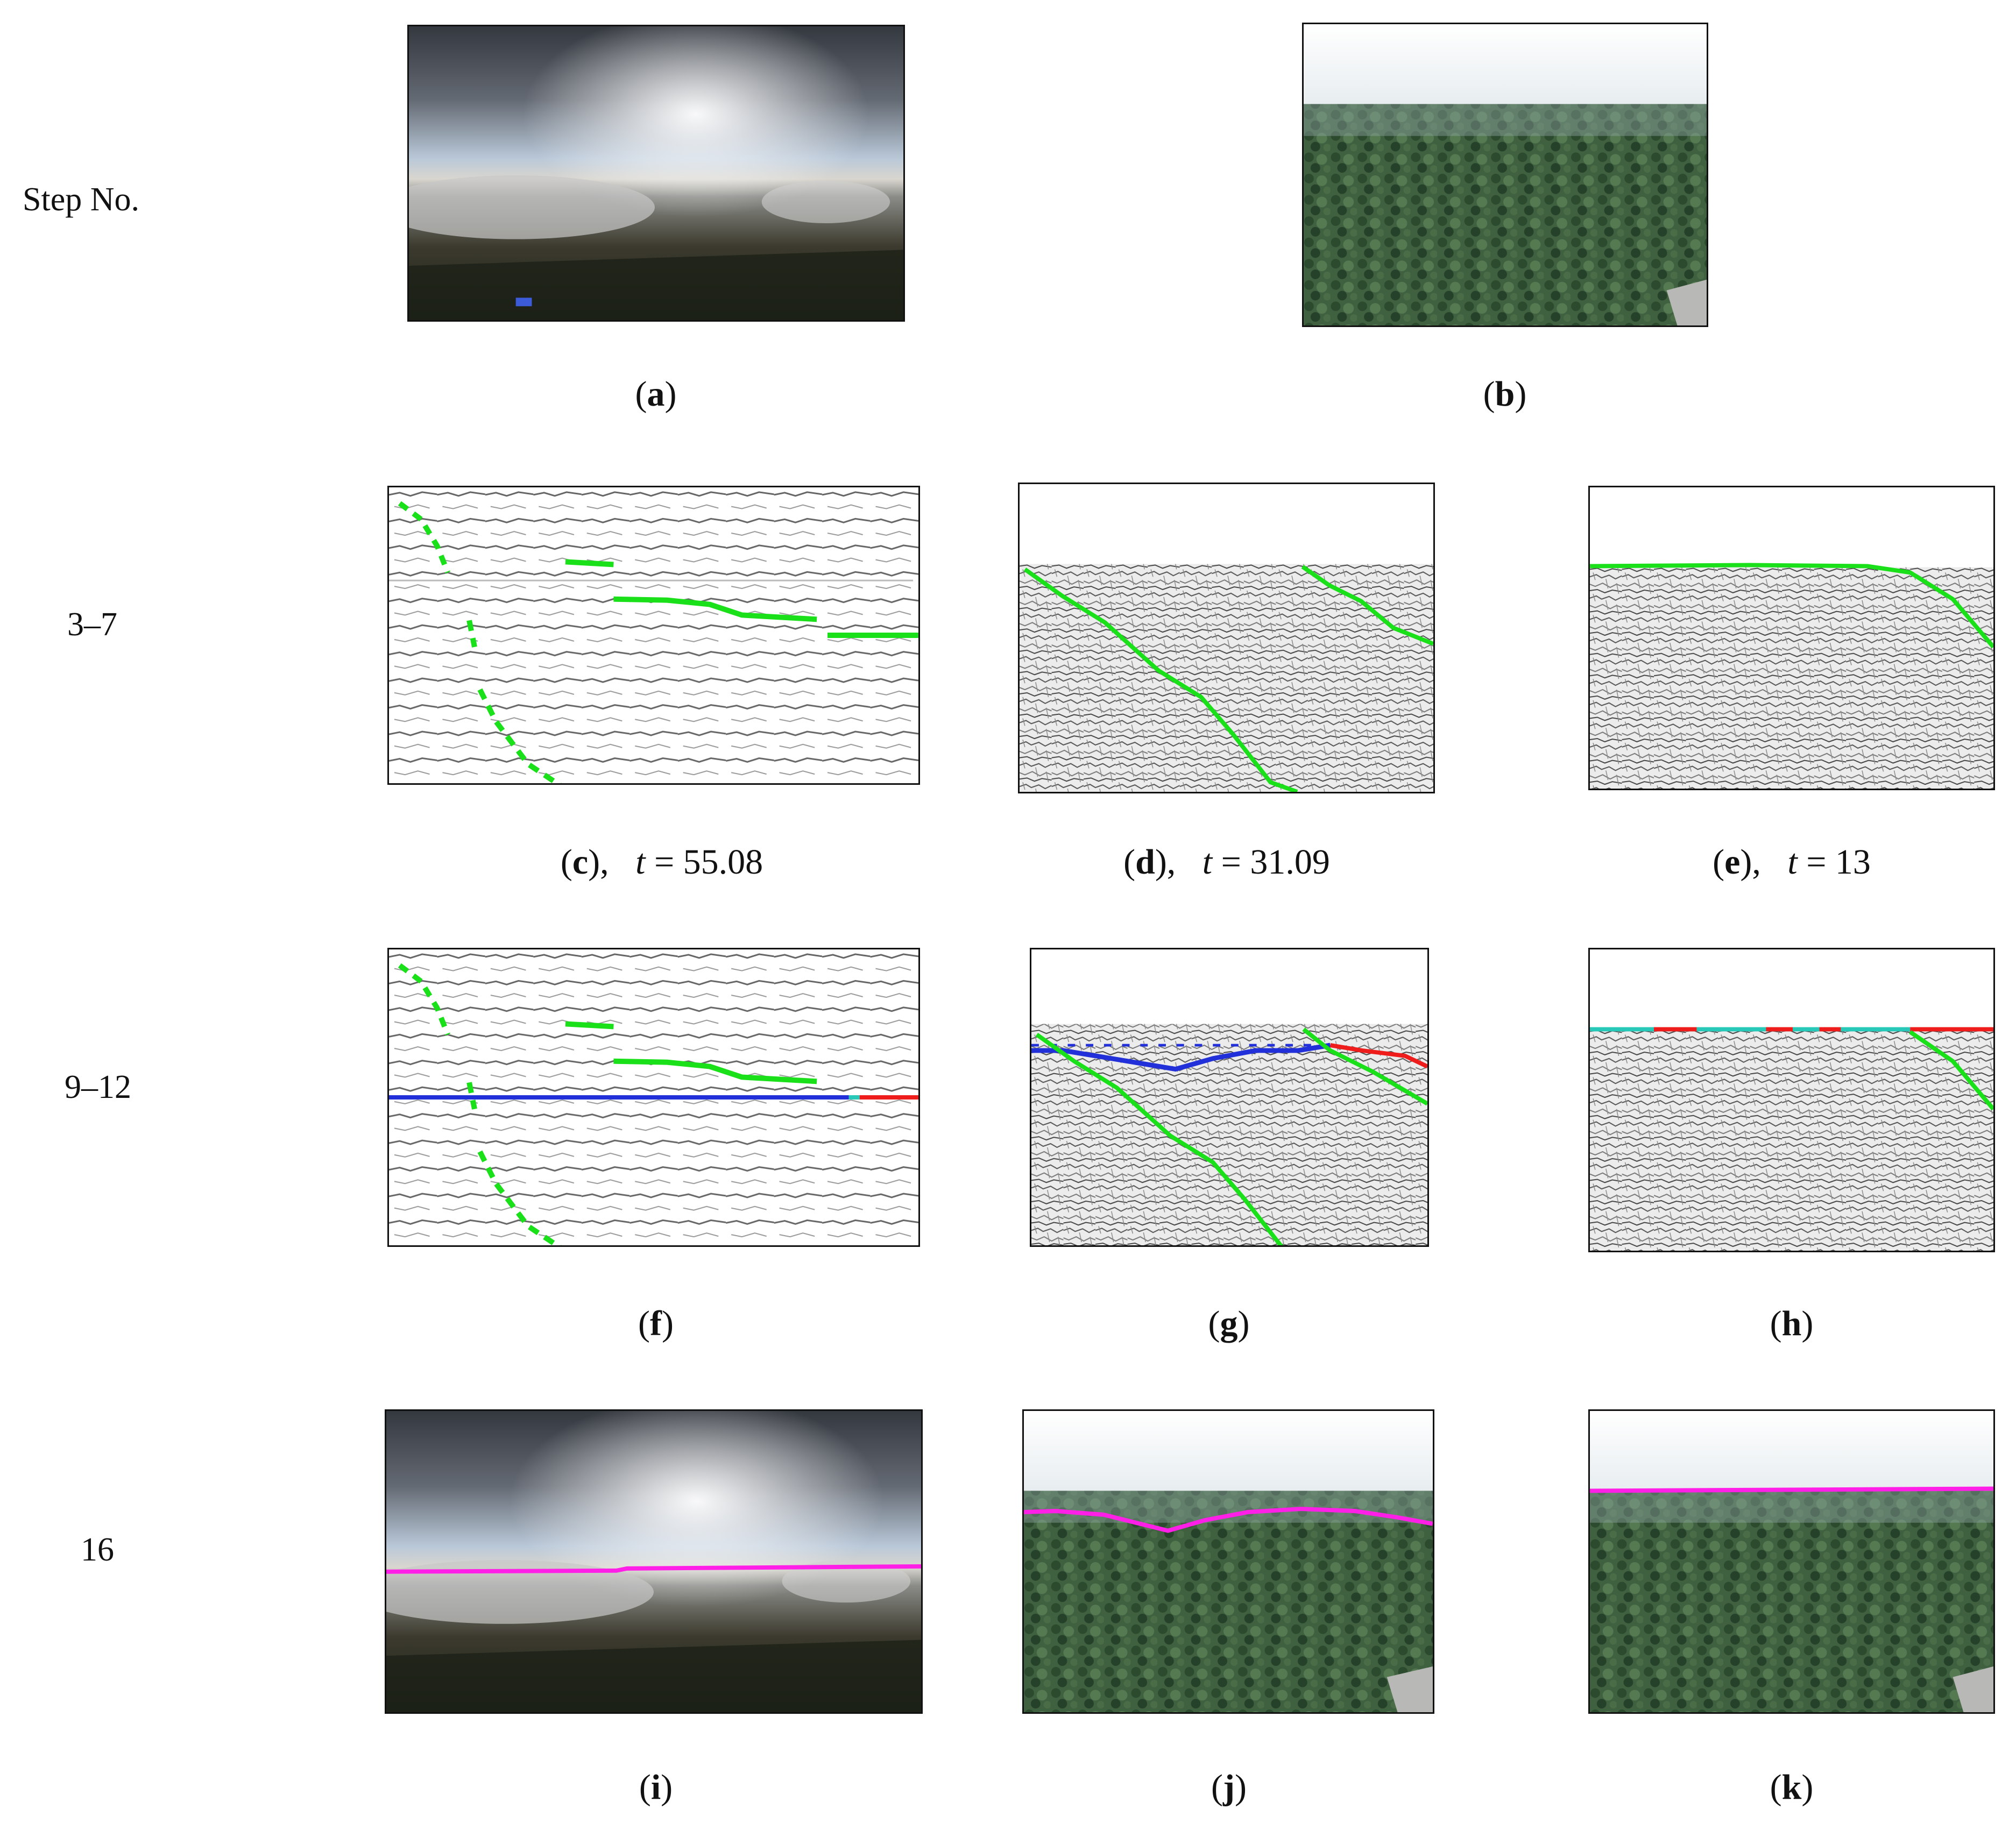 The width and height of the screenshot is (2016, 1837). Describe the element at coordinates (1505, 394) in the screenshot. I see `caption-b: (b)` at that location.